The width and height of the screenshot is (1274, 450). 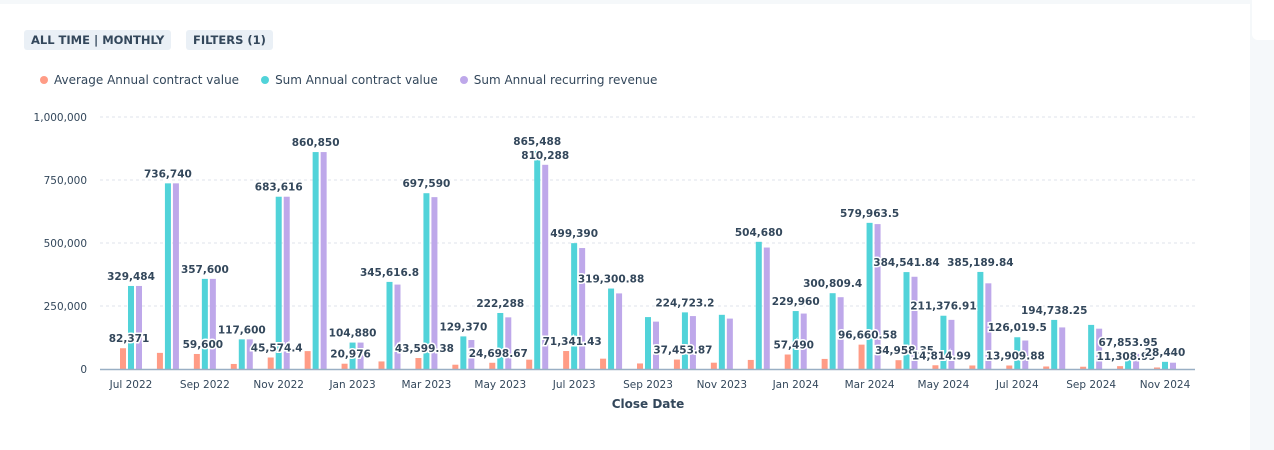 What do you see at coordinates (242, 330) in the screenshot?
I see `data-label: 117,600` at bounding box center [242, 330].